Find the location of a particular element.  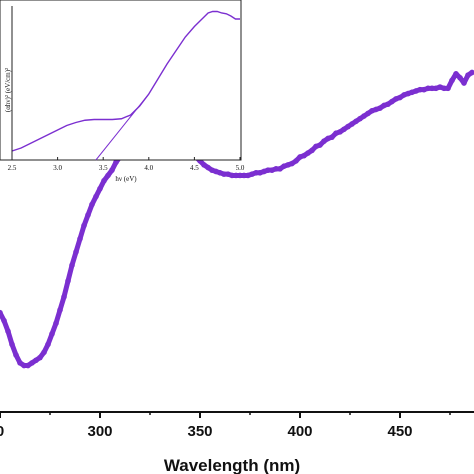

x-tick-labels: 0 300 350 400 450 is located at coordinates (225, 426).